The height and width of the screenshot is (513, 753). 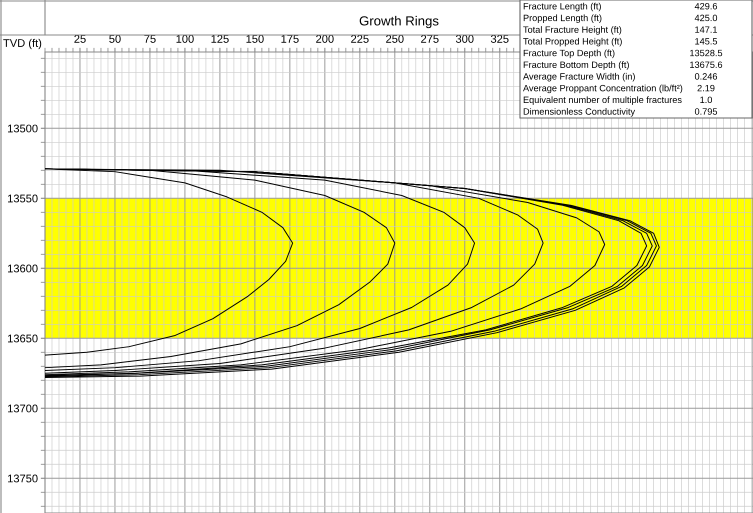 I want to click on text: 425.0, so click(x=706, y=18).